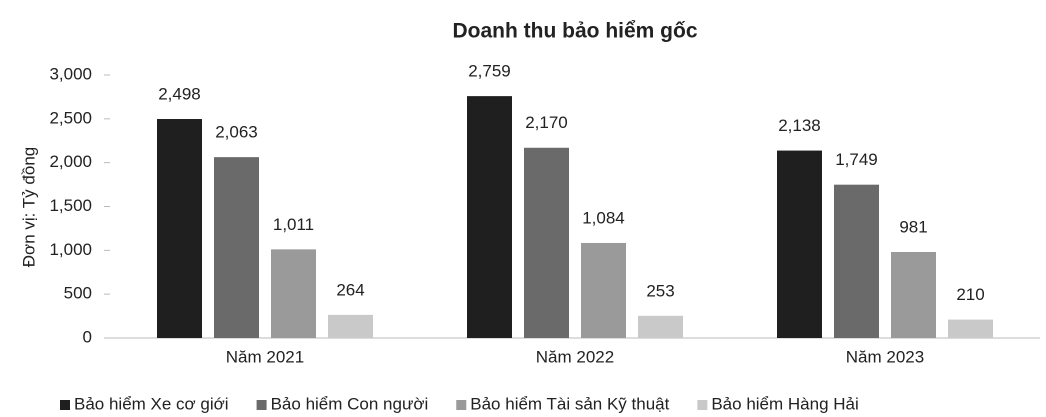 The image size is (1046, 417). What do you see at coordinates (28, 207) in the screenshot?
I see `y-axis-label: Đơn vị: Tỷ đồng` at bounding box center [28, 207].